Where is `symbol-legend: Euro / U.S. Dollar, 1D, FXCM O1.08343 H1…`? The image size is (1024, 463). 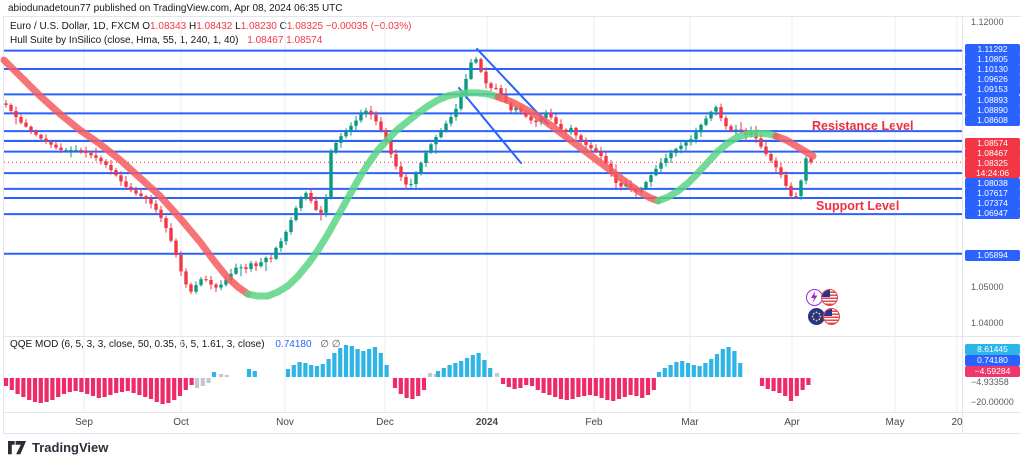 symbol-legend: Euro / U.S. Dollar, 1D, FXCM O1.08343 H1… is located at coordinates (210, 26).